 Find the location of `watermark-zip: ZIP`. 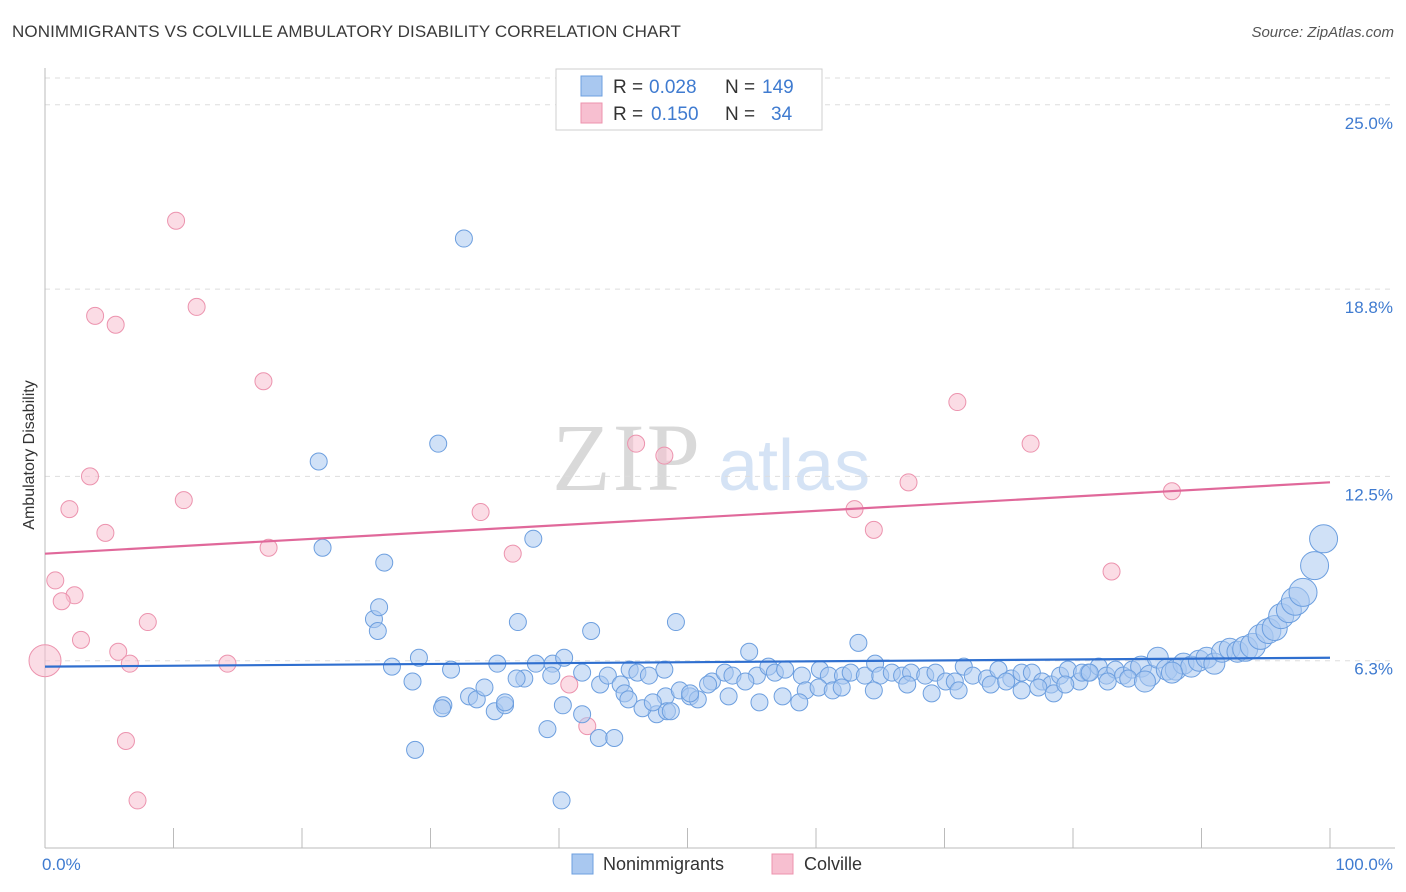

watermark-zip: ZIP is located at coordinates (627, 457).